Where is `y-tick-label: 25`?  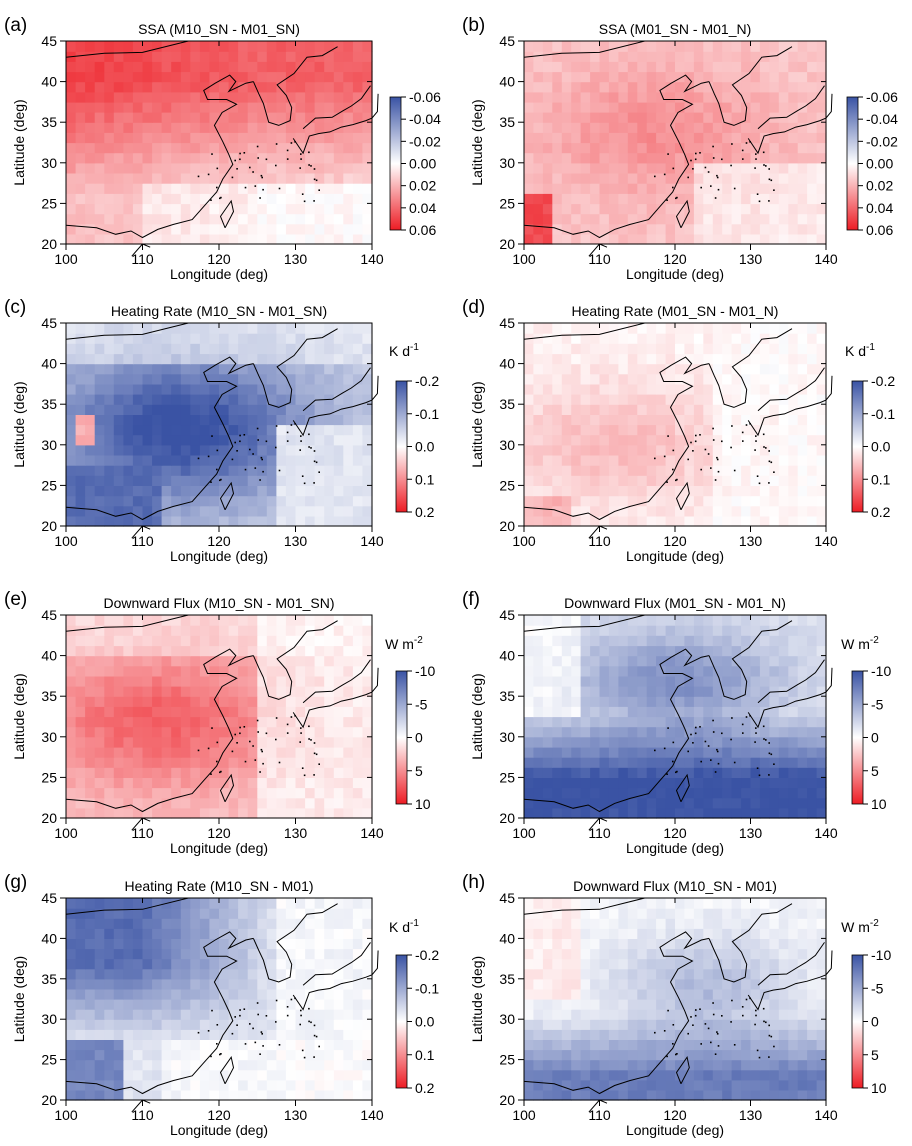
y-tick-label: 25 is located at coordinates (507, 203).